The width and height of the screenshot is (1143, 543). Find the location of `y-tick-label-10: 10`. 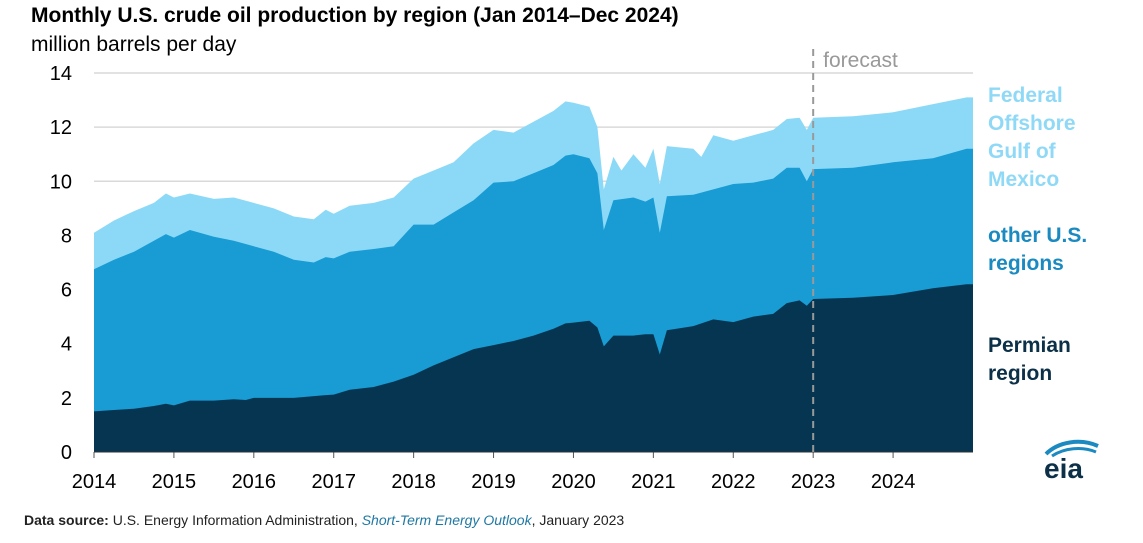

y-tick-label-10: 10 is located at coordinates (61, 182).